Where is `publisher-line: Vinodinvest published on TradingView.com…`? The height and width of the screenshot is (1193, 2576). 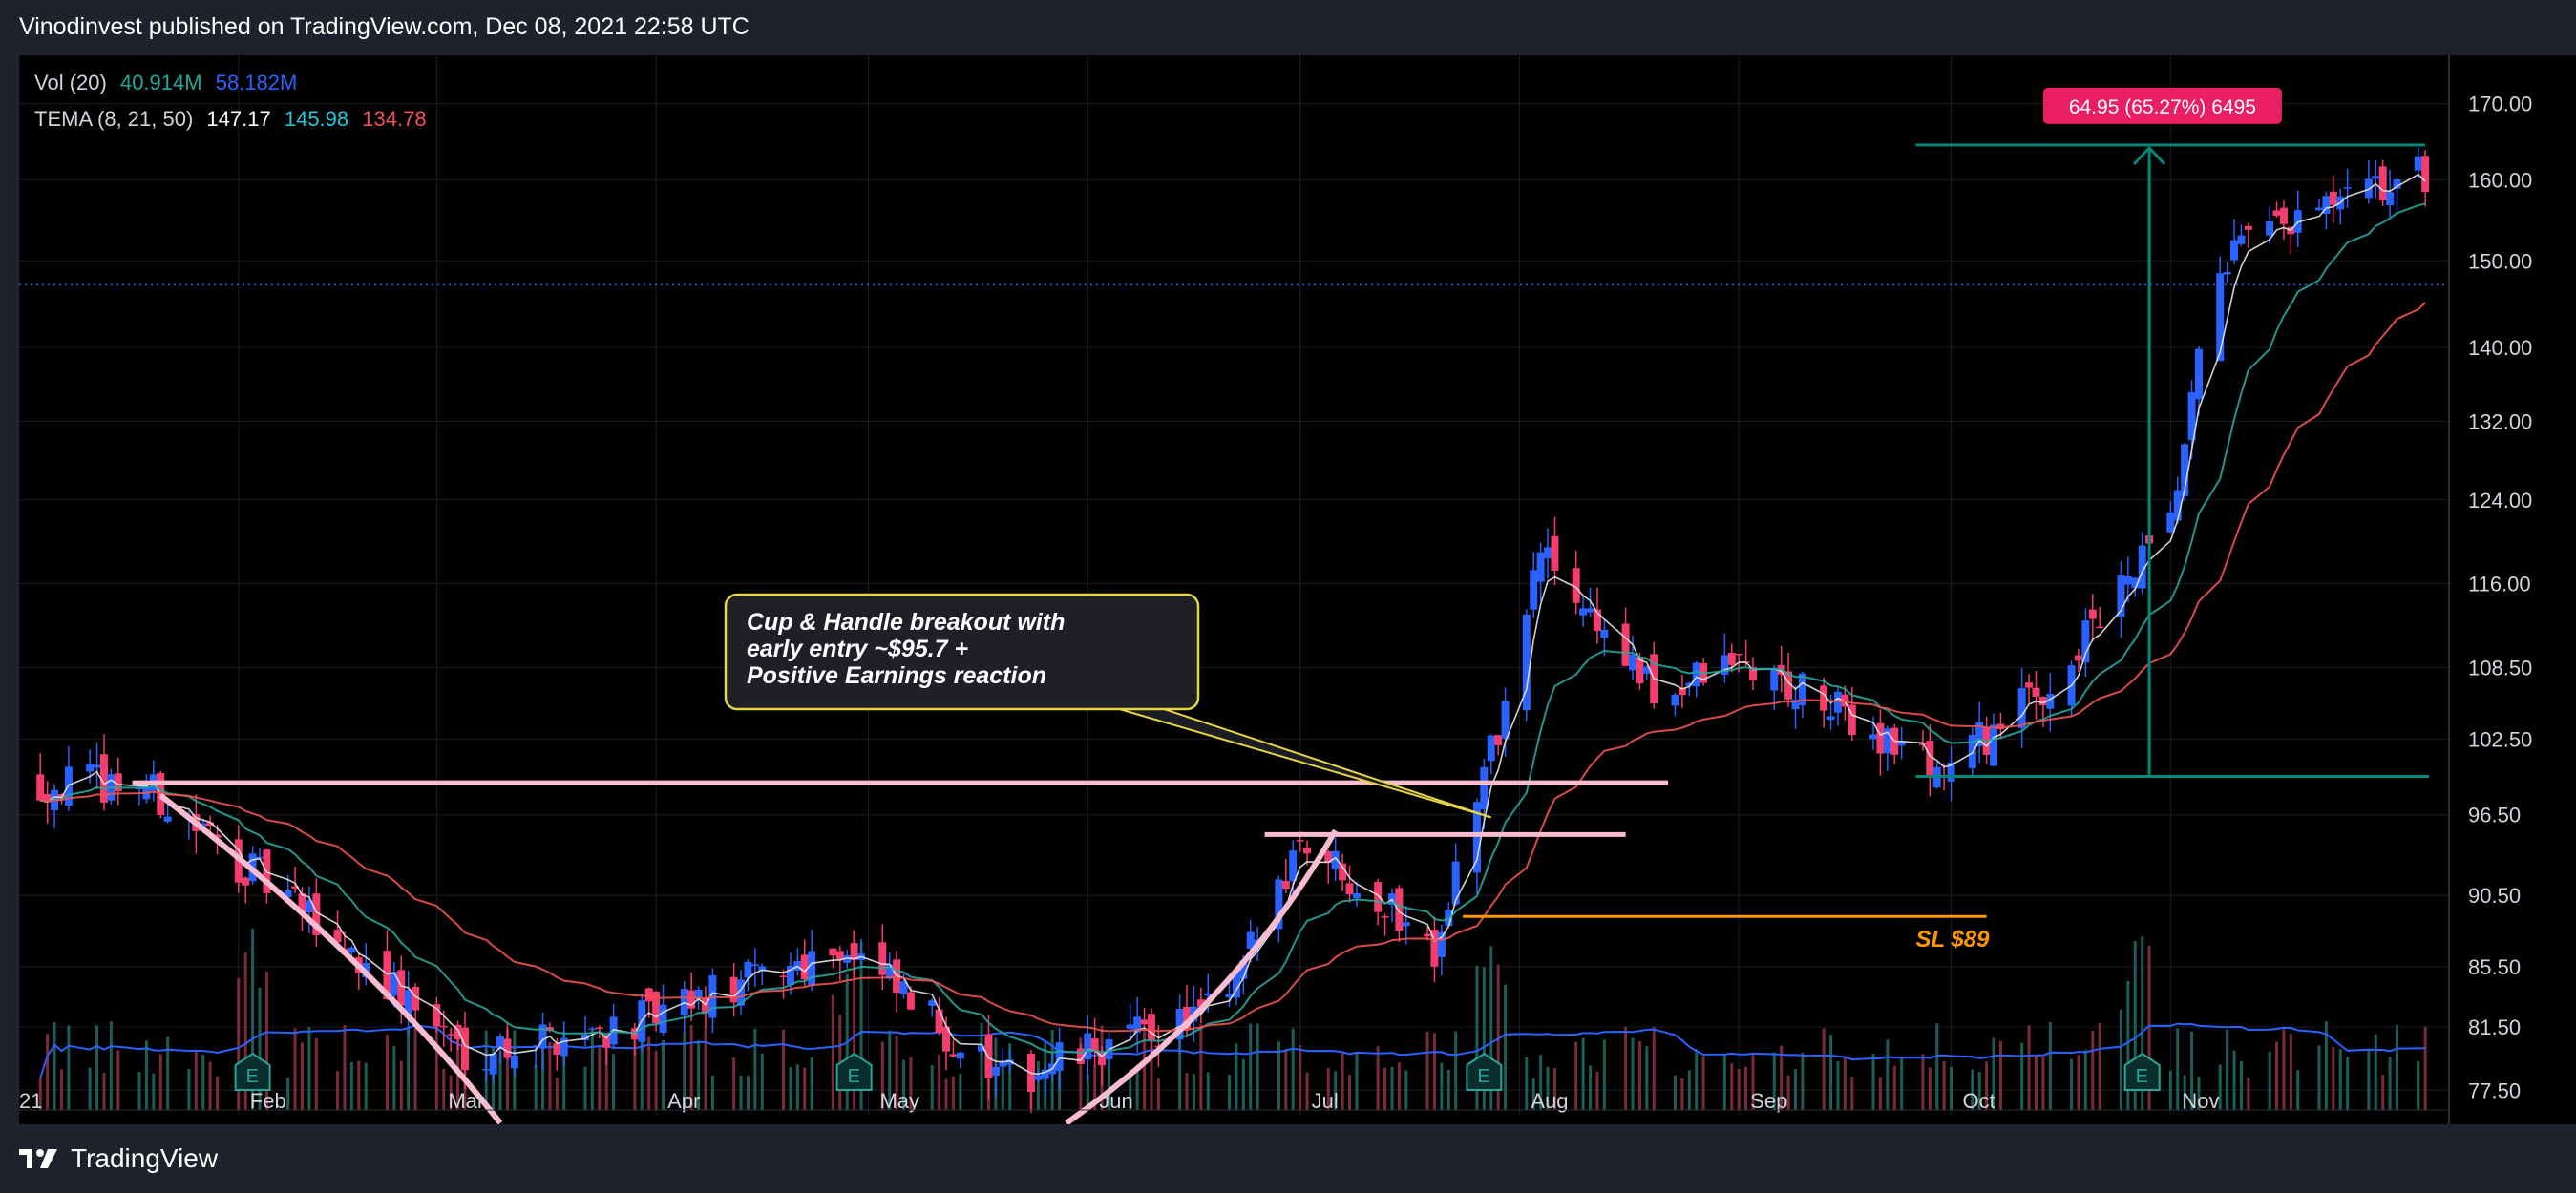
publisher-line: Vinodinvest published on TradingView.com… is located at coordinates (384, 27).